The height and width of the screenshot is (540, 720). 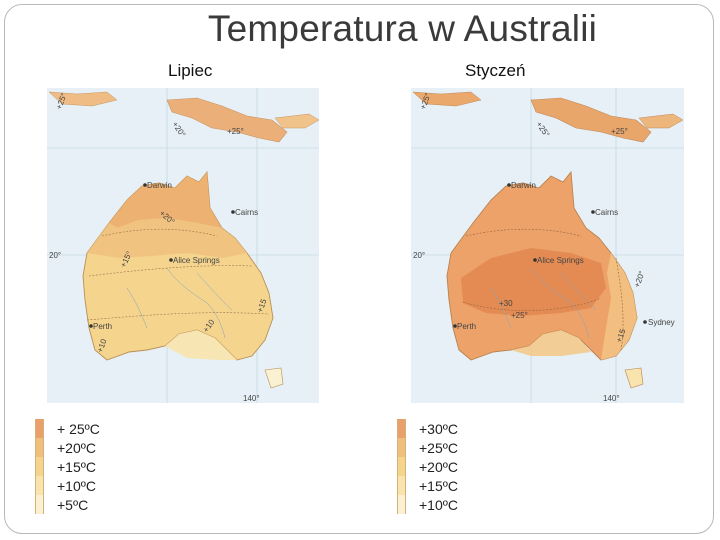 I want to click on map-label-january: Styczeń, so click(x=495, y=70).